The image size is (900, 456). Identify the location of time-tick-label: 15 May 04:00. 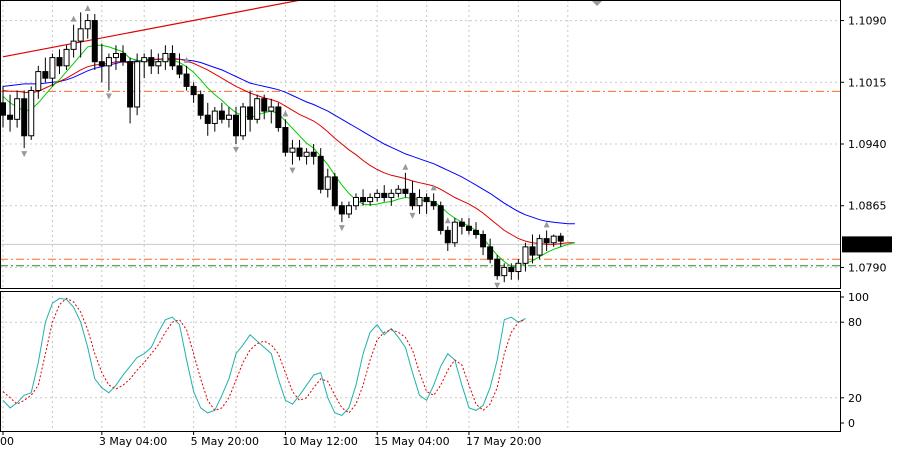
(411, 441).